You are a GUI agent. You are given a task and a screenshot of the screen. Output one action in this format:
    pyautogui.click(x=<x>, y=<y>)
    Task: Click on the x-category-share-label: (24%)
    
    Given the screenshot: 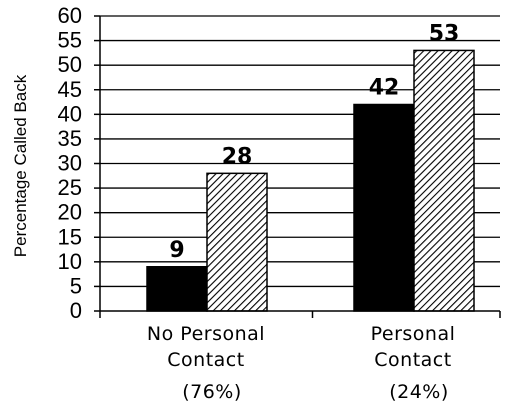 What is the action you would take?
    pyautogui.click(x=419, y=392)
    